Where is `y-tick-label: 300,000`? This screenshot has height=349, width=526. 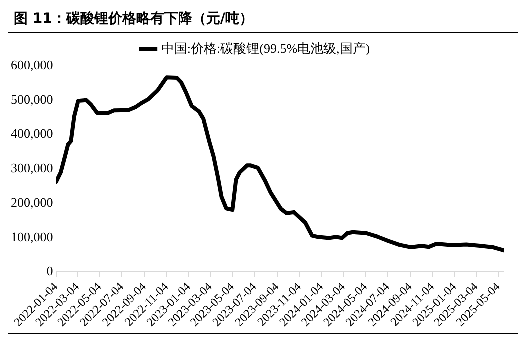 y-tick-label: 300,000 is located at coordinates (32, 168).